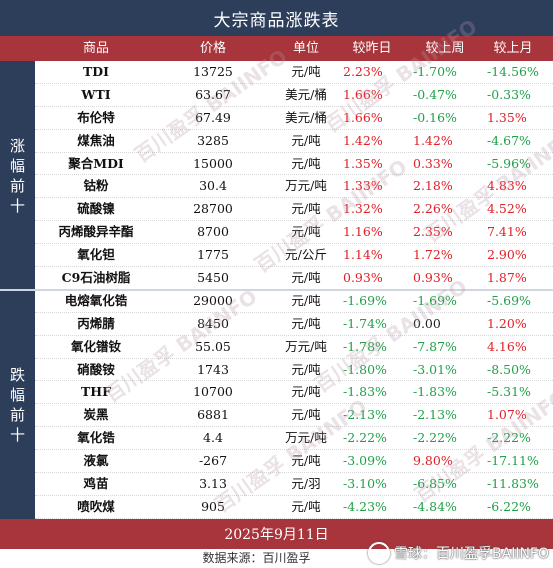 The image size is (553, 568). Describe the element at coordinates (433, 186) in the screenshot. I see `change-week: 2.18%` at that location.